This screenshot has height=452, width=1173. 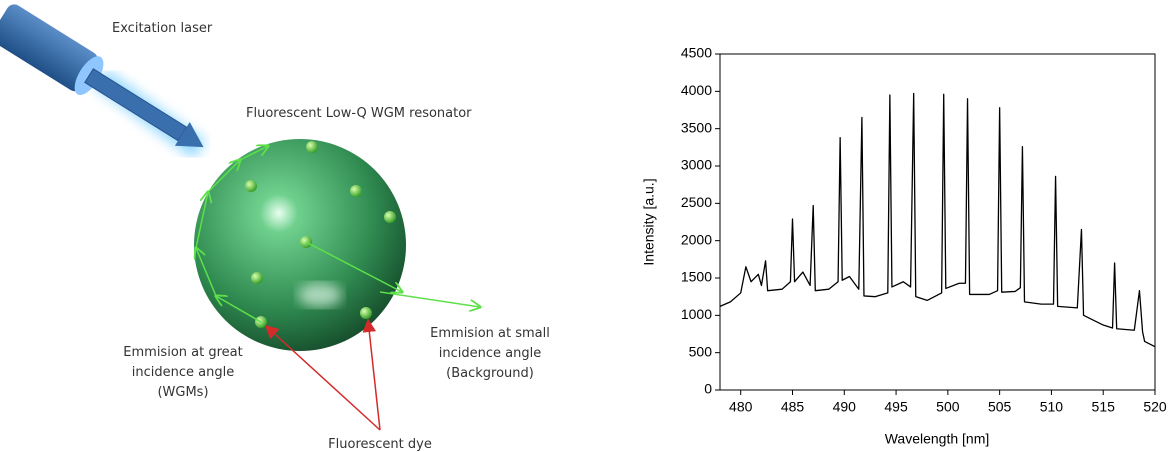 I want to click on y-tick-label: 2500, so click(x=696, y=202).